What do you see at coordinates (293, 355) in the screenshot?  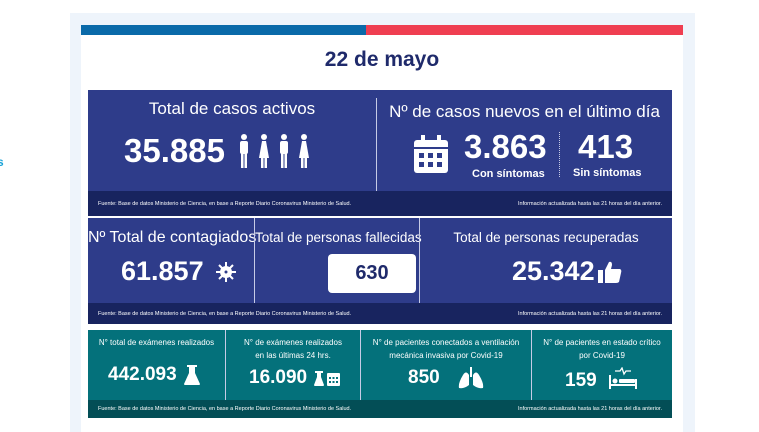 I see `exams-24h-label-line2: en las últimas 24 hrs.` at bounding box center [293, 355].